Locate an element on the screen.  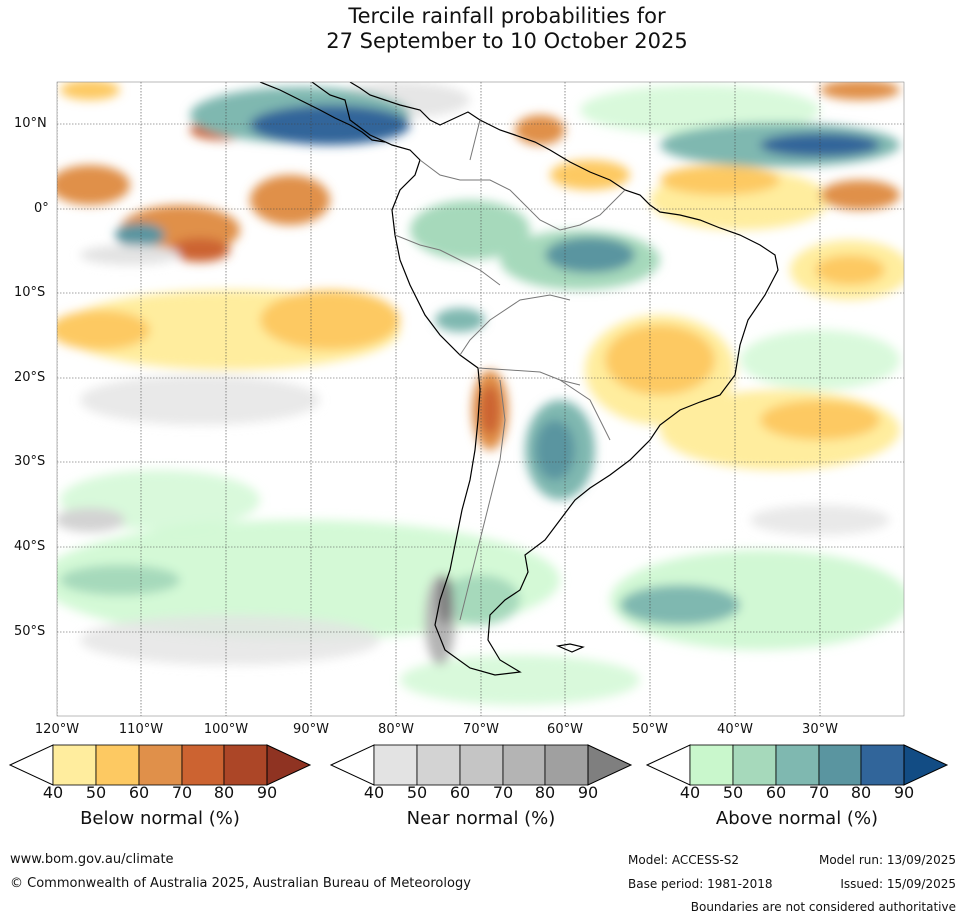
cb-near-tick: 60 is located at coordinates (460, 792).